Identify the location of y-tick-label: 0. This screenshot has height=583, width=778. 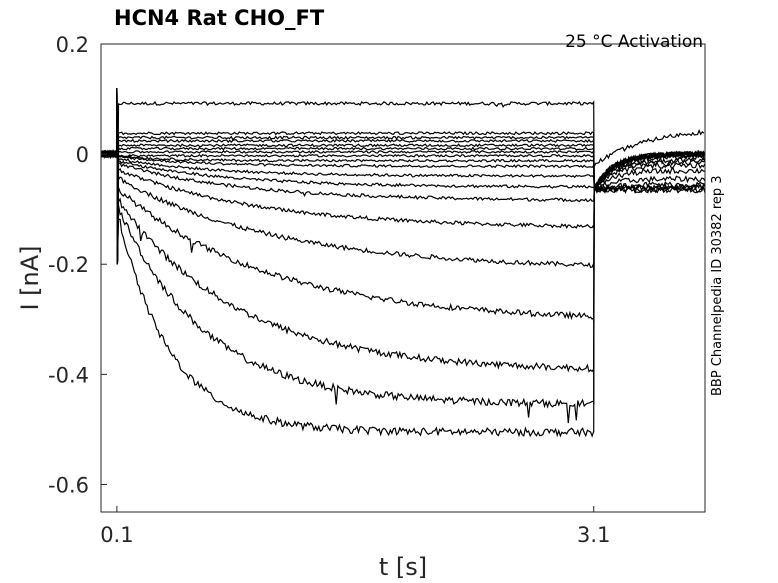
(82, 155).